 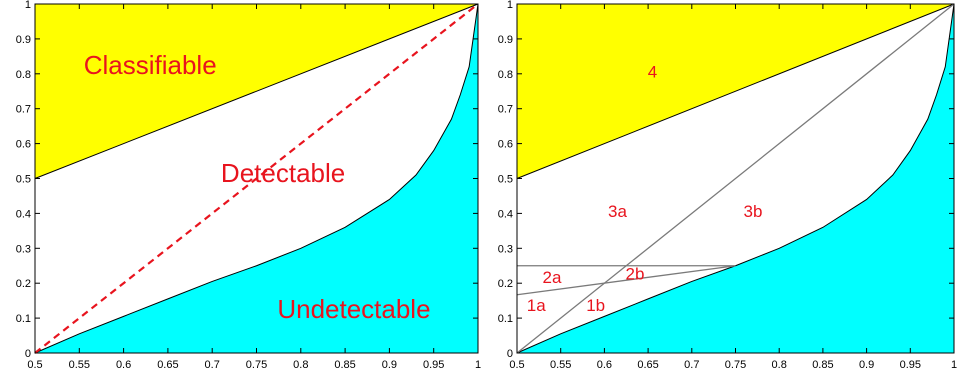 I want to click on region-label-detectable: Detectable, so click(x=283, y=173).